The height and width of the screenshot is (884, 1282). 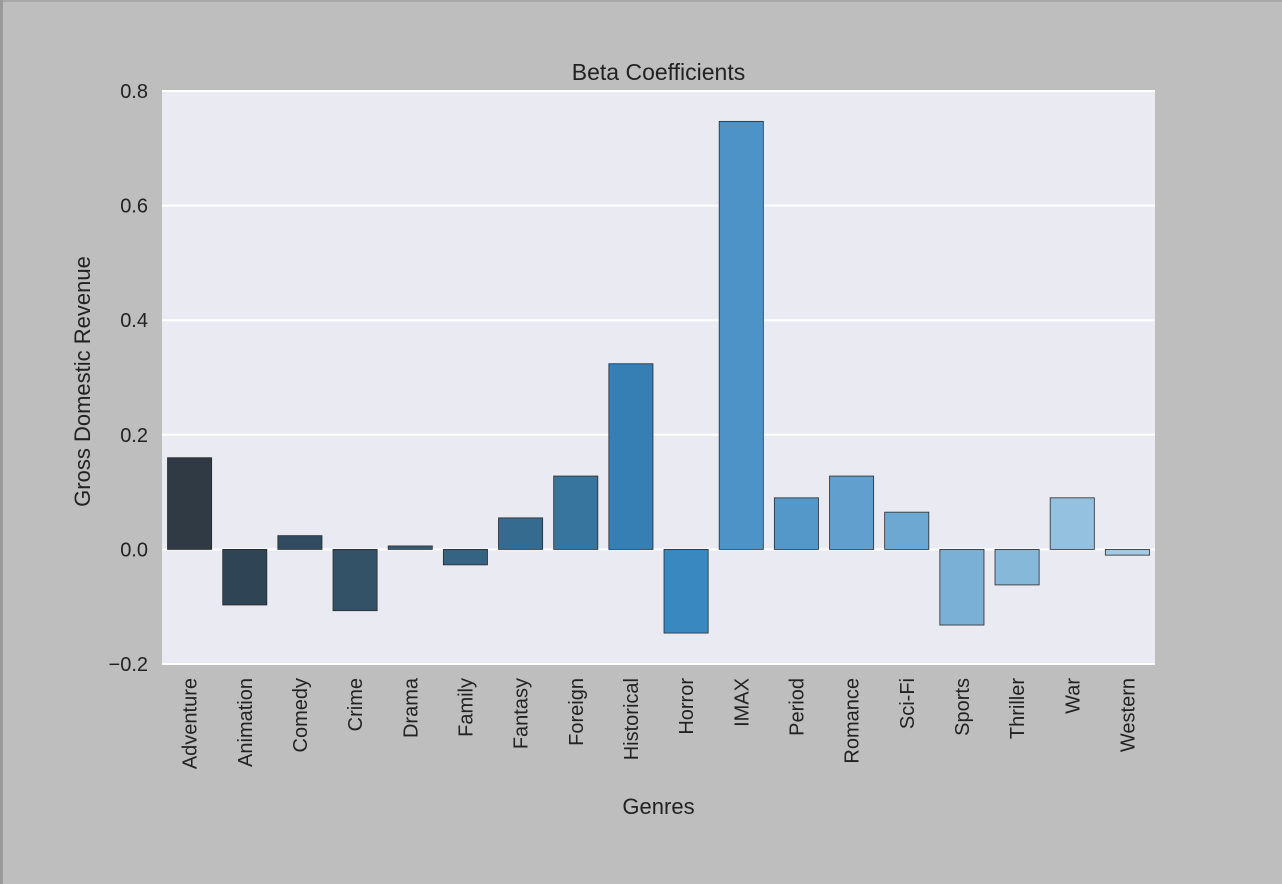 I want to click on y-tick-labels: −0.2 0.0 0.2 0.4 0.6 0.8, so click(x=128, y=378).